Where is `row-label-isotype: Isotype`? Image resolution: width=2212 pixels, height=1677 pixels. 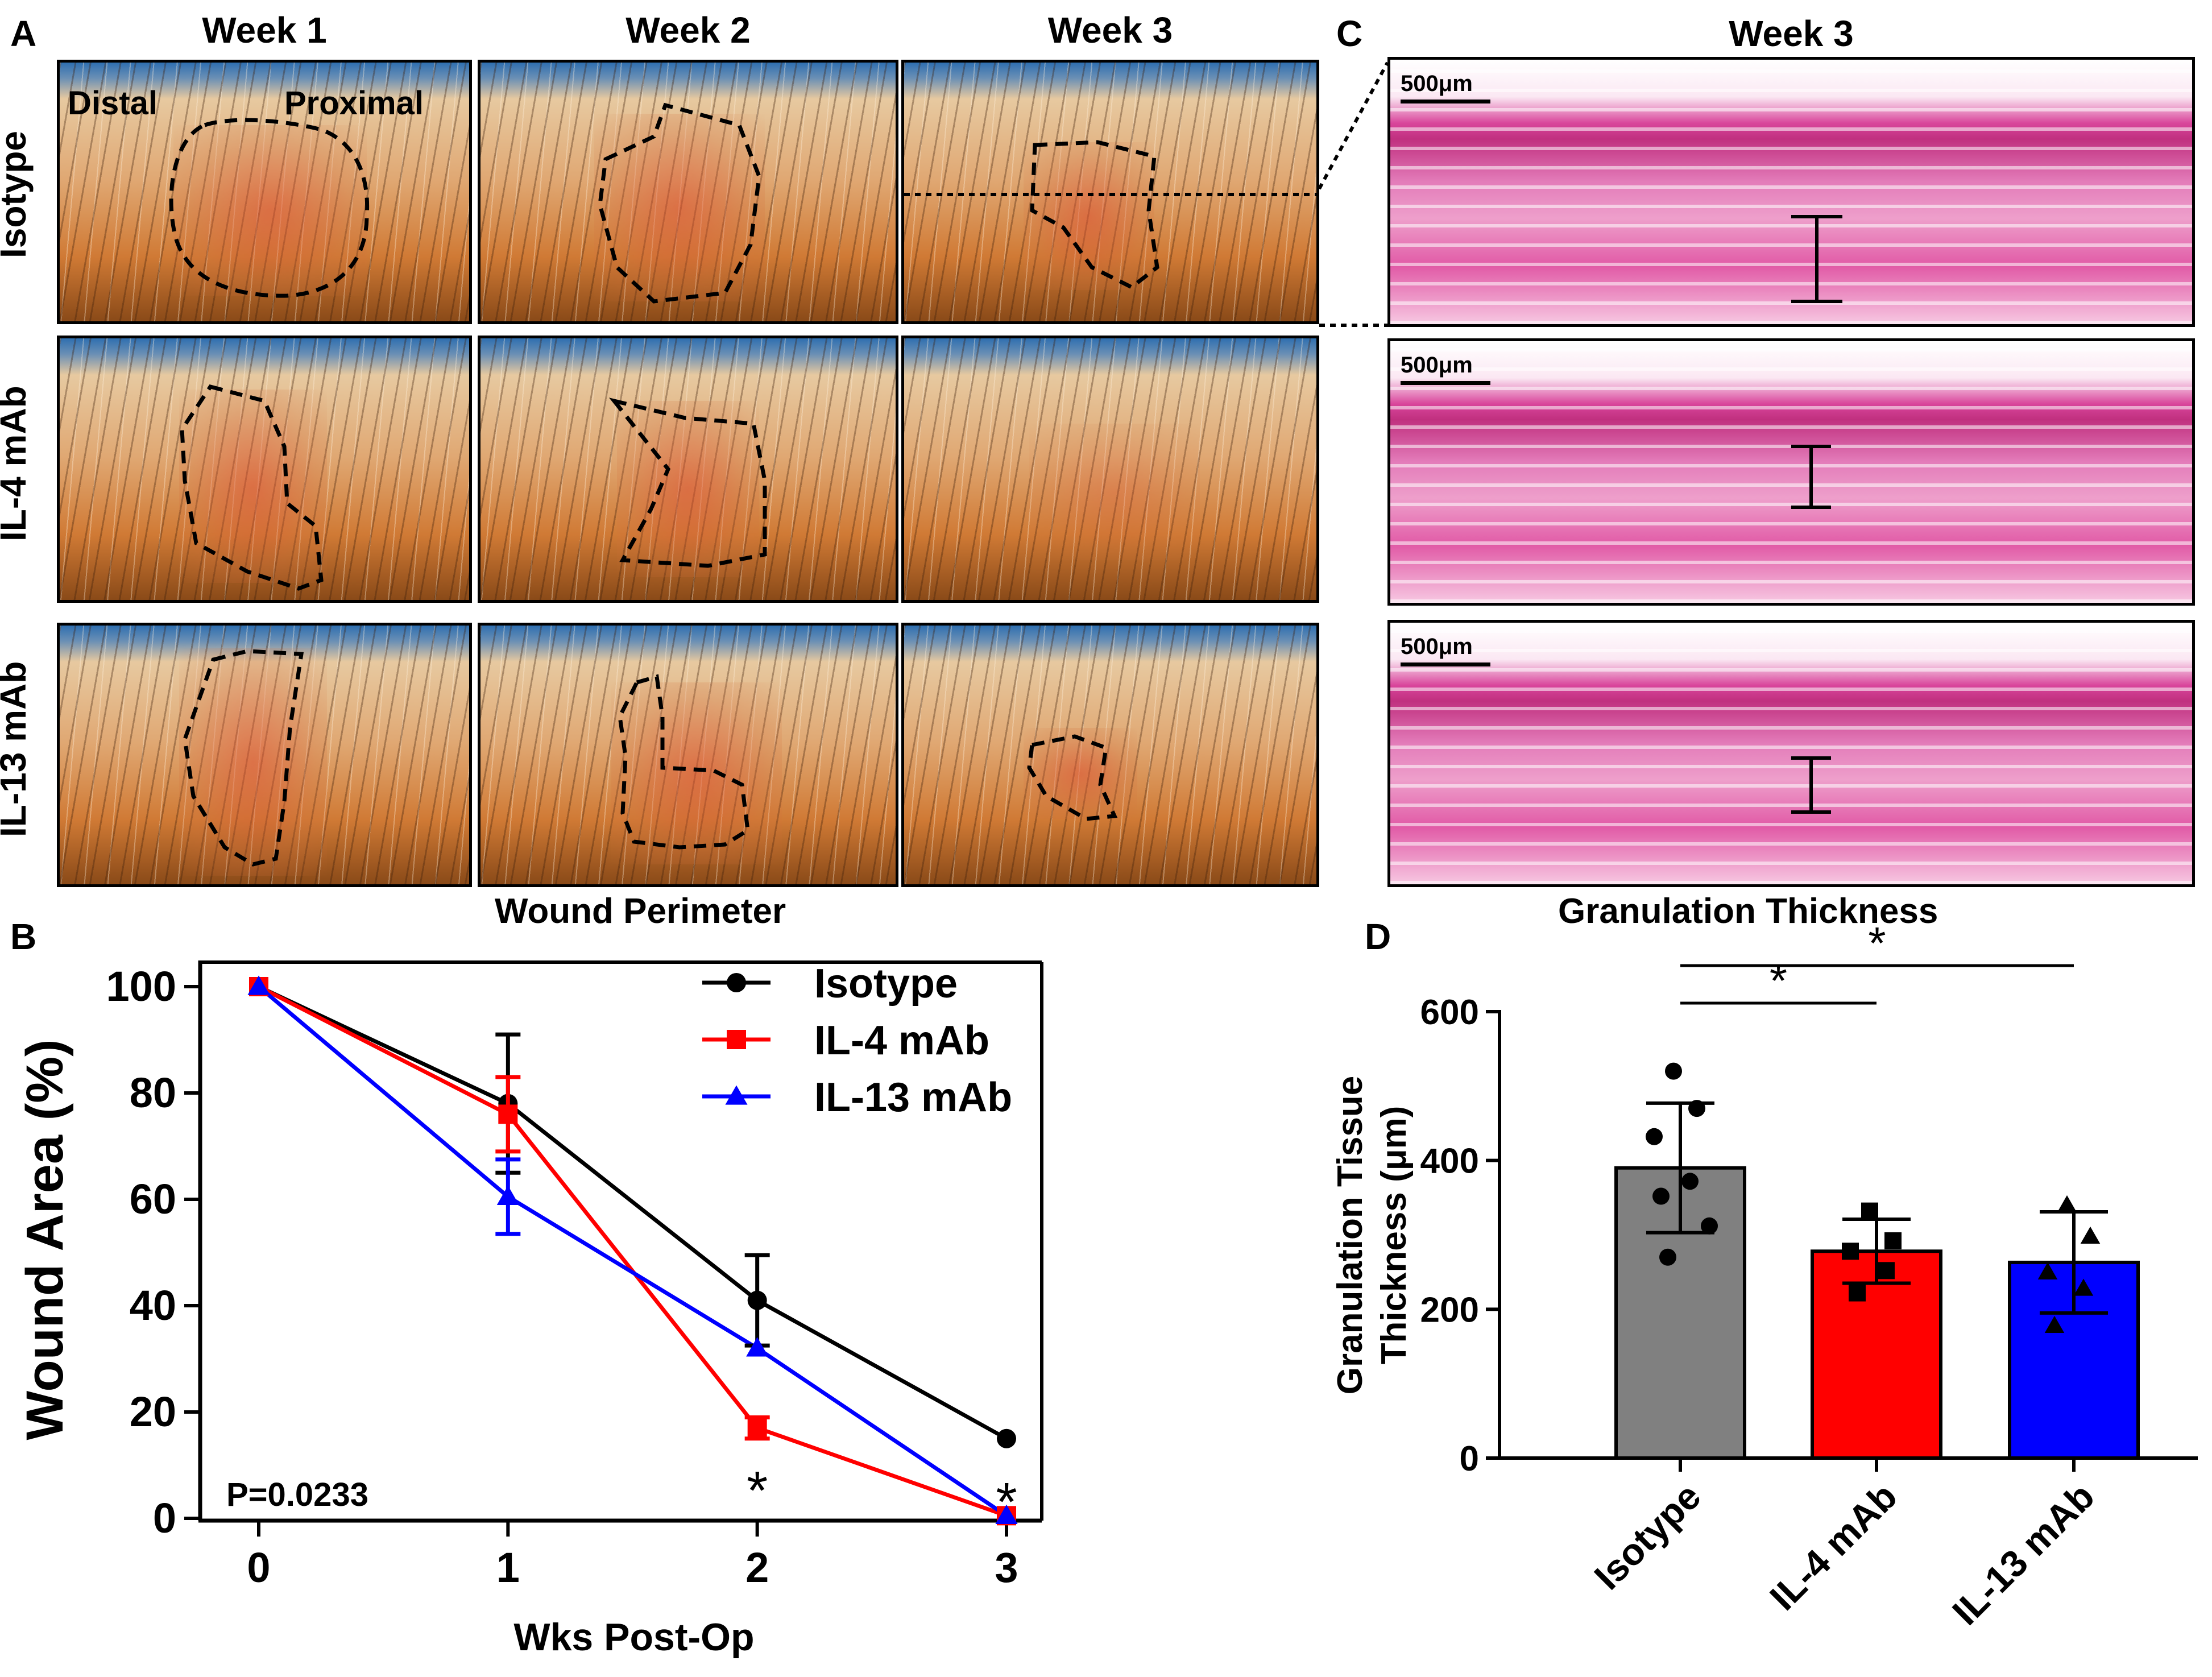 row-label-isotype: Isotype is located at coordinates (17, 195).